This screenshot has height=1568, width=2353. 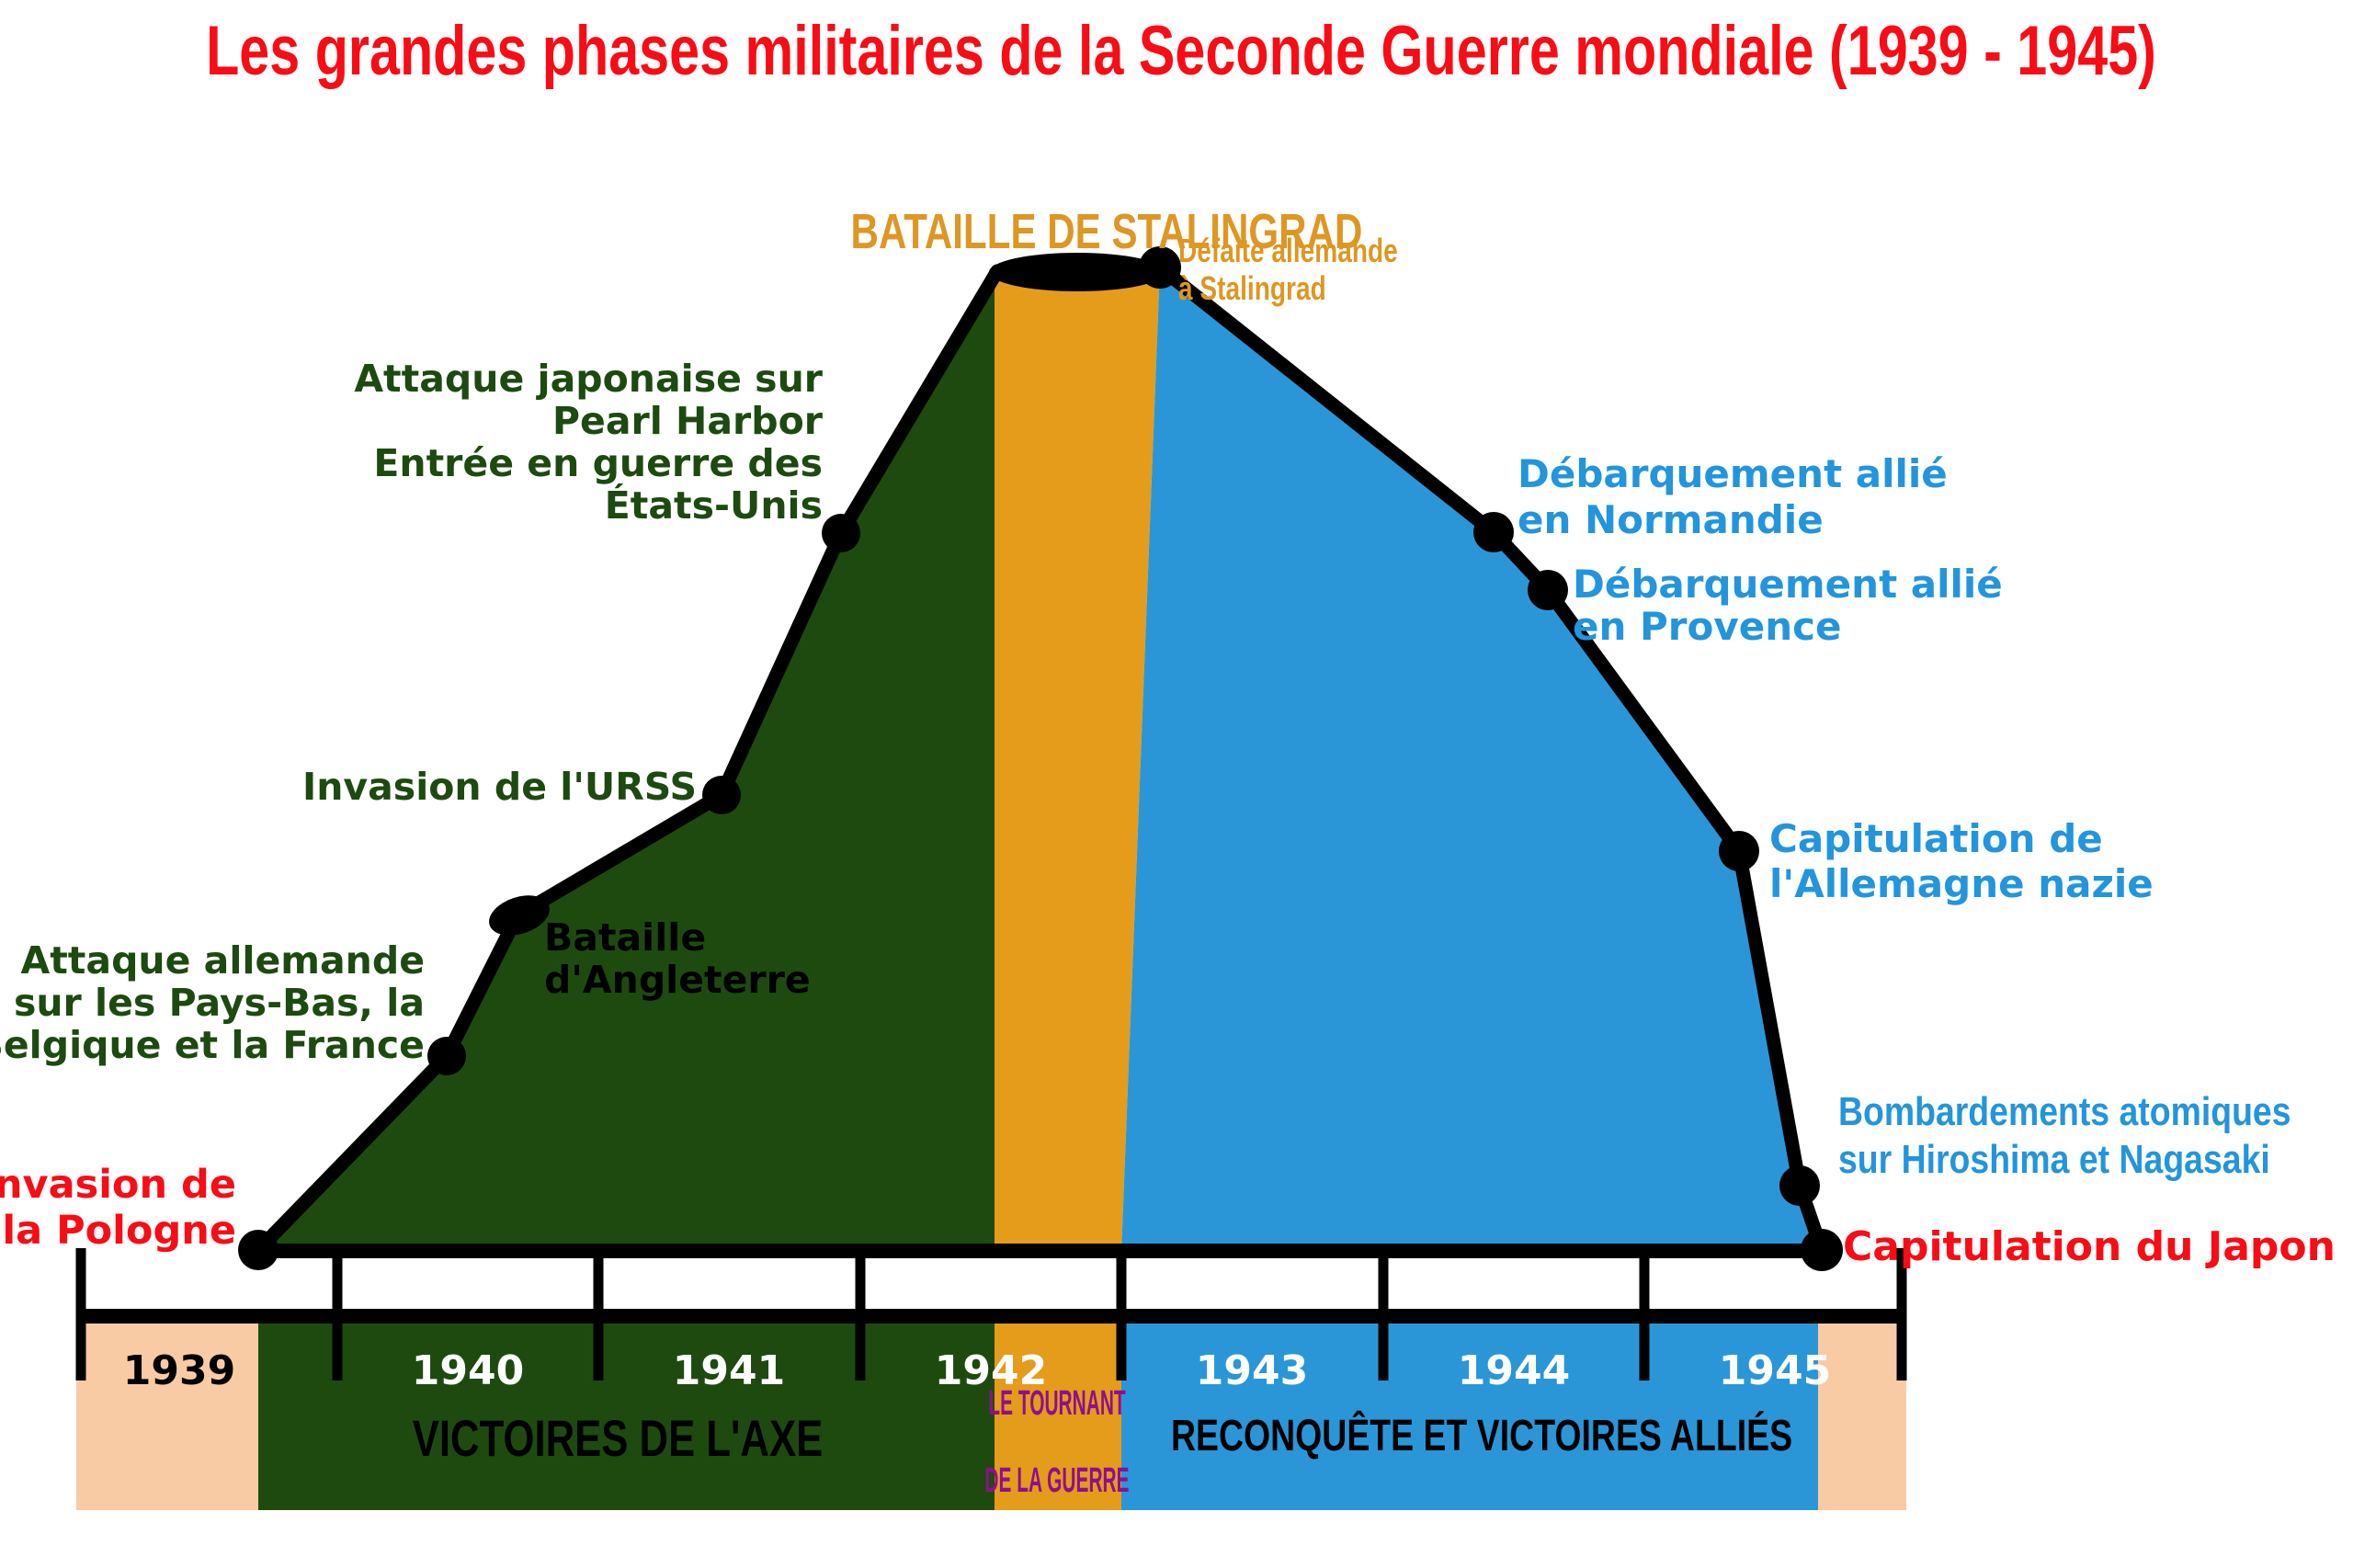 What do you see at coordinates (1288, 250) in the screenshot?
I see `stalingrad-defeat-line1: Défaite allemande` at bounding box center [1288, 250].